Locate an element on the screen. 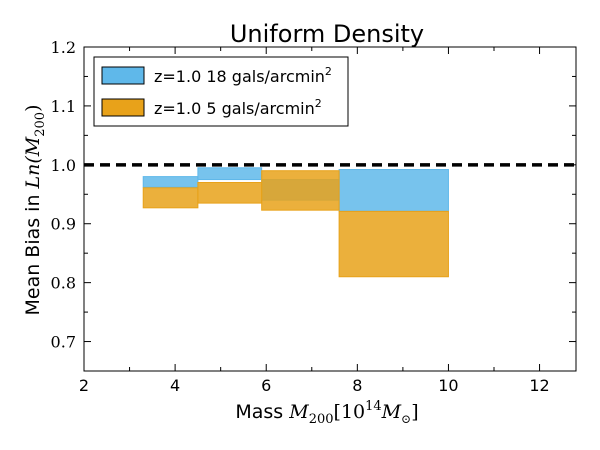  bias-bin-series1-bin4 is located at coordinates (393, 190).